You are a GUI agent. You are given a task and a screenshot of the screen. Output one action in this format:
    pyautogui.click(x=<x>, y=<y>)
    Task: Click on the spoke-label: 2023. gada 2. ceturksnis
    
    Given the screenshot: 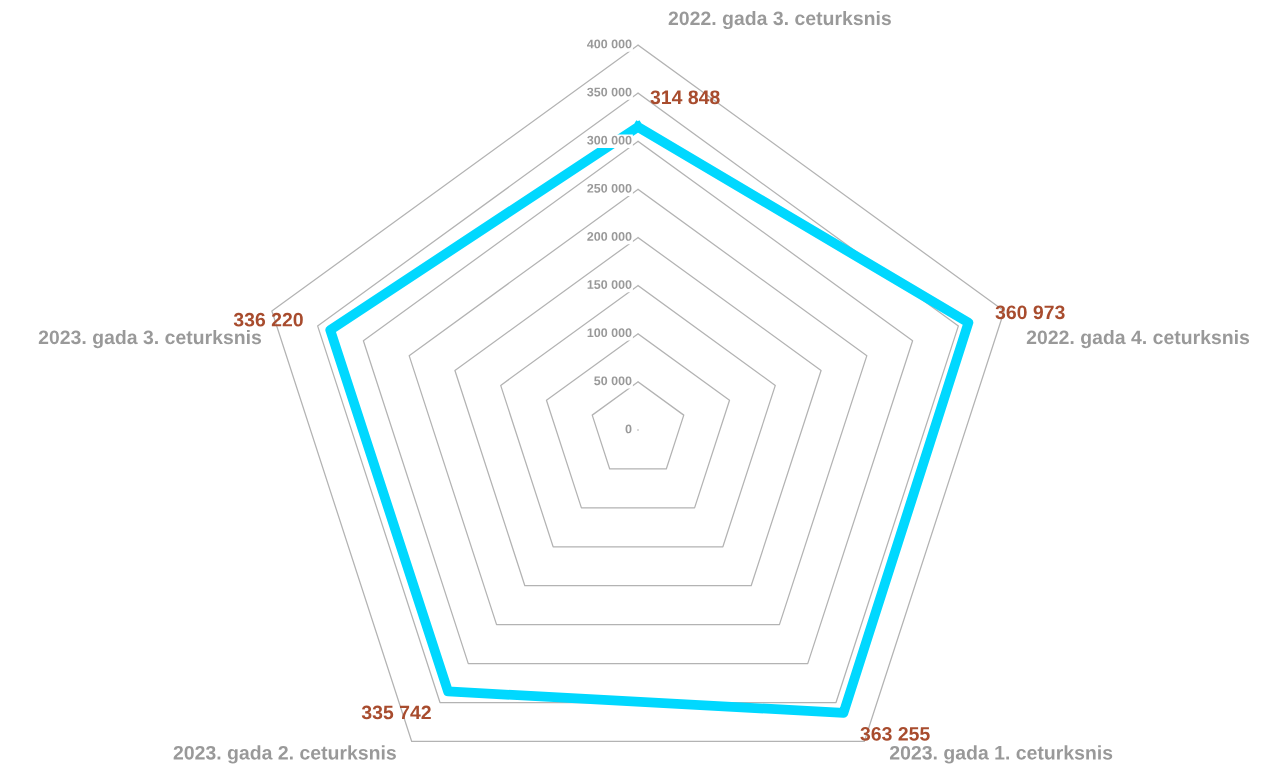 What is the action you would take?
    pyautogui.click(x=284, y=754)
    